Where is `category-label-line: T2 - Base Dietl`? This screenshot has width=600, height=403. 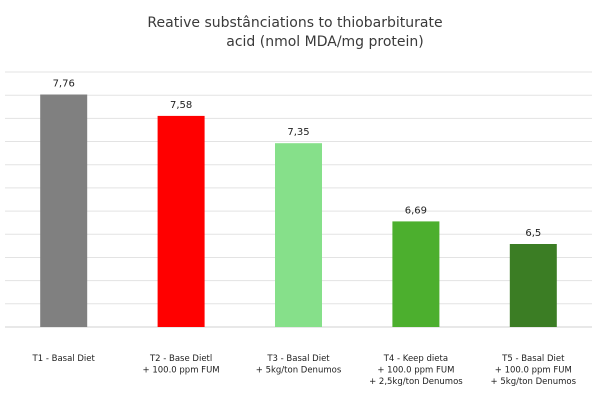
category-label-line: T2 - Base Dietl is located at coordinates (180, 359).